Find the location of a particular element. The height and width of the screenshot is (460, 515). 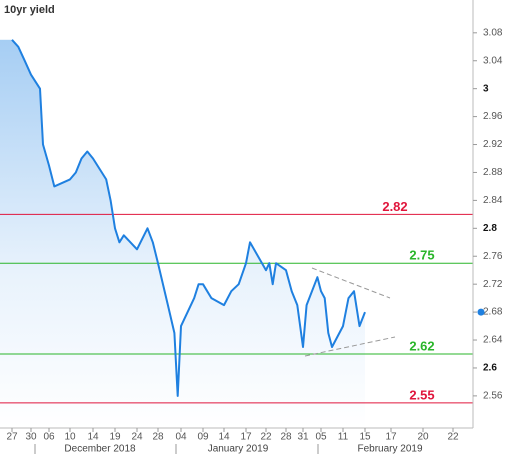

month-label: February 2019 is located at coordinates (389, 449).